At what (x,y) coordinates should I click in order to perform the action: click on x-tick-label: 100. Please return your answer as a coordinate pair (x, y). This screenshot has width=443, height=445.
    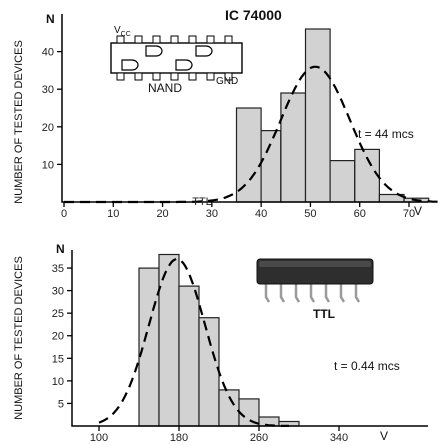
    Looking at the image, I should click on (99, 438).